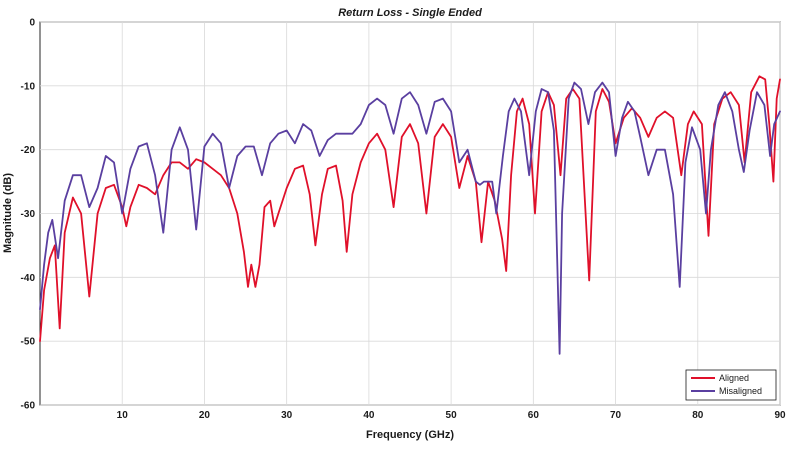 This screenshot has height=455, width=804. I want to click on legend-label-misaligned: Misaligned, so click(740, 391).